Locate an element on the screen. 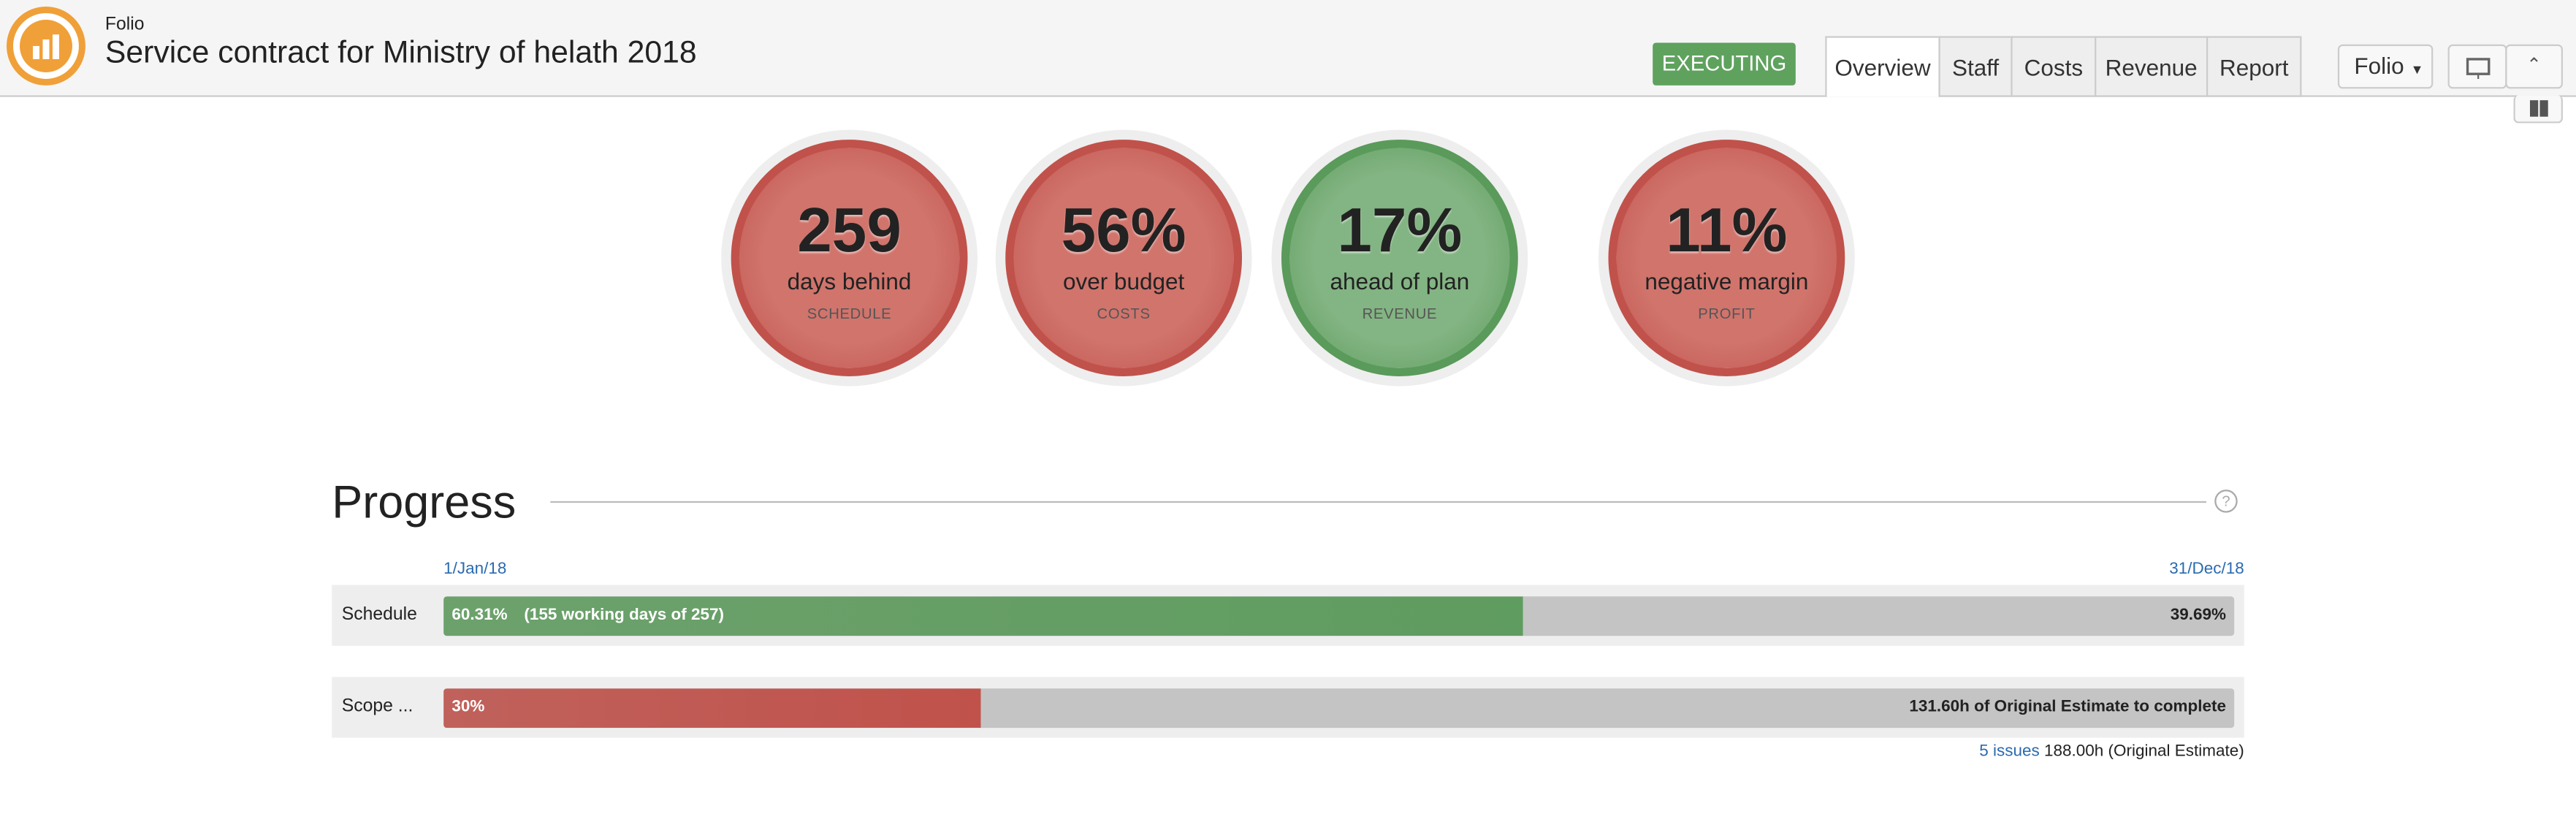 Image resolution: width=2576 pixels, height=814 pixels. gauge-value: 11% is located at coordinates (1727, 232).